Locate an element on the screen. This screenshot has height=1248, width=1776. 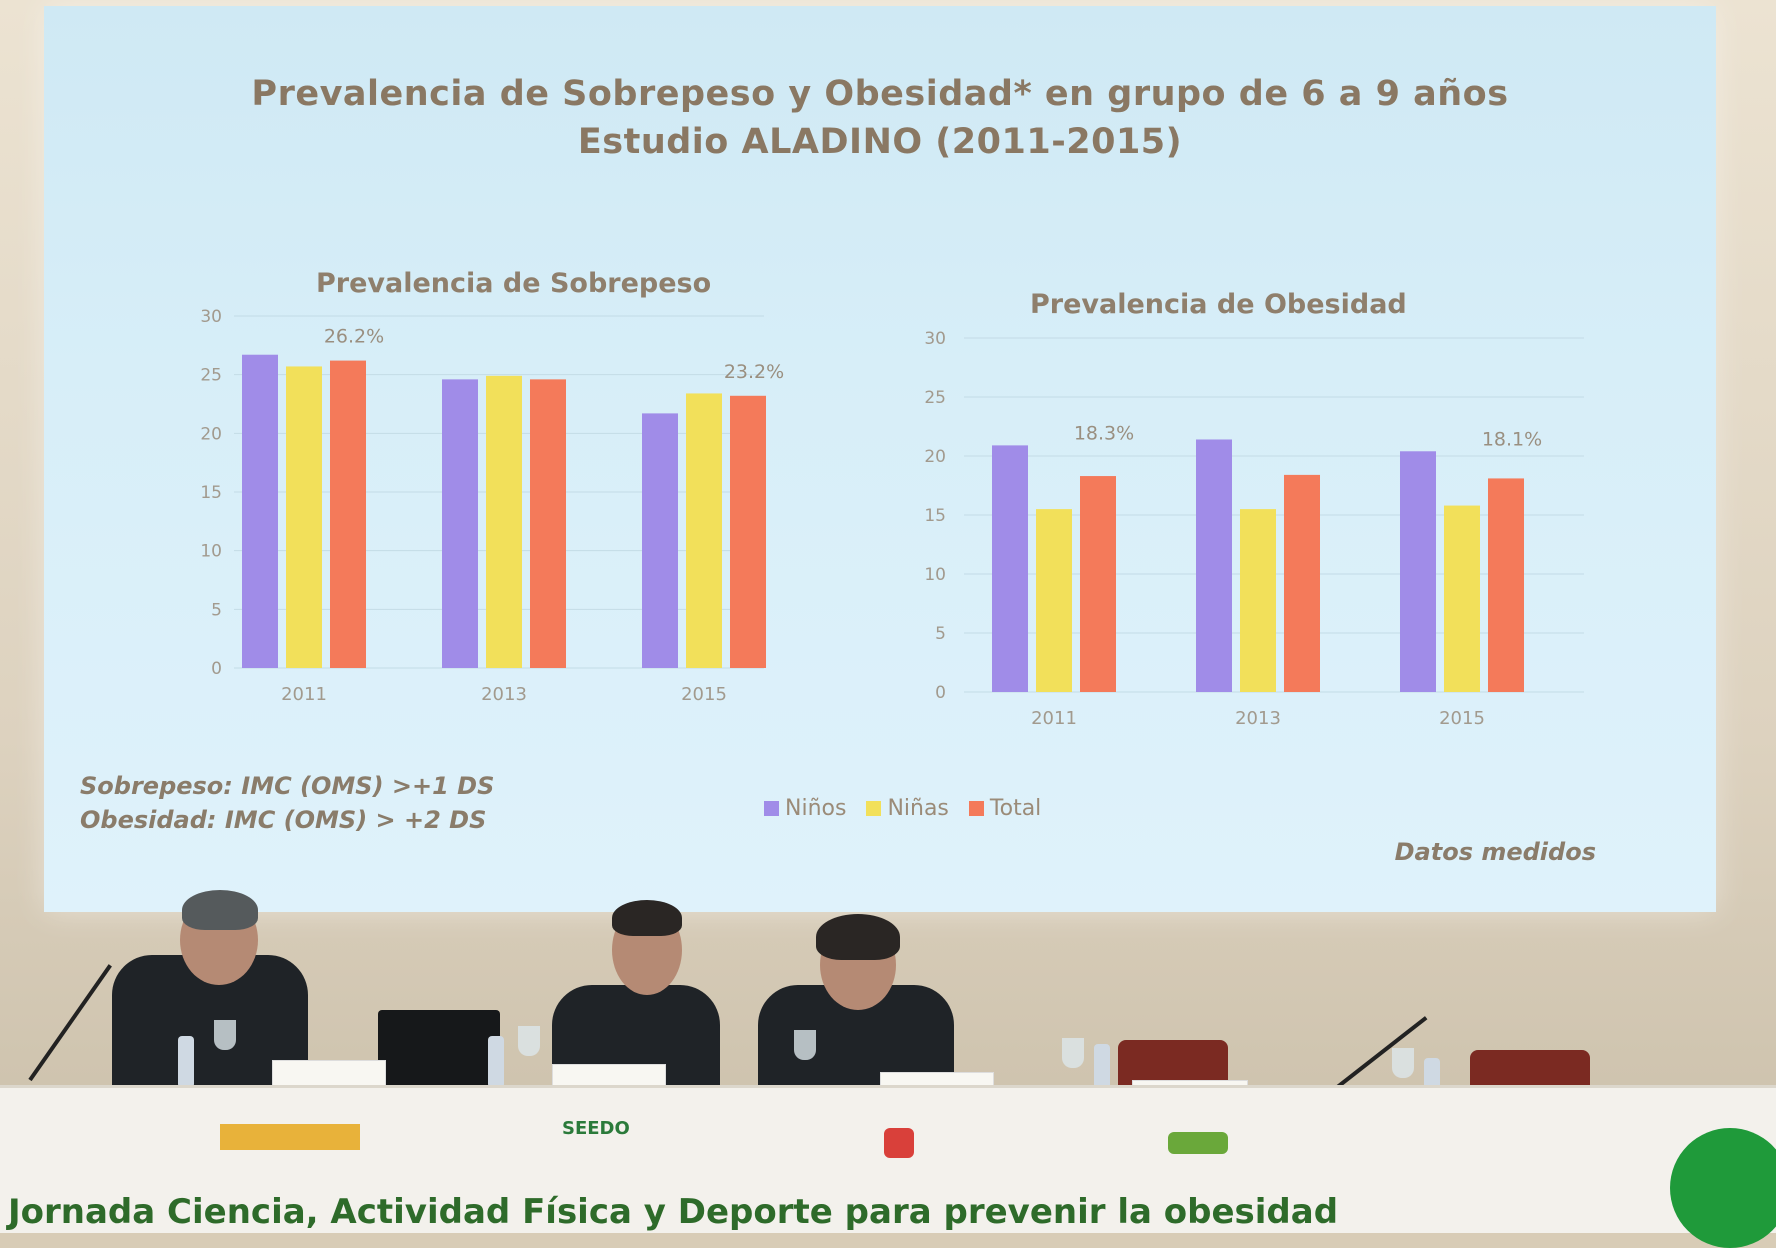
legend-item-ninas: Niñas is located at coordinates (907, 808).